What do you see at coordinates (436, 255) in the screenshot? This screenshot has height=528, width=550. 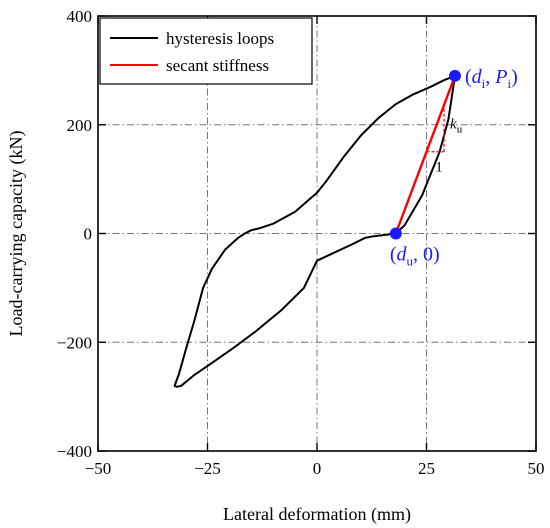 I see `unload-label-close: )` at bounding box center [436, 255].